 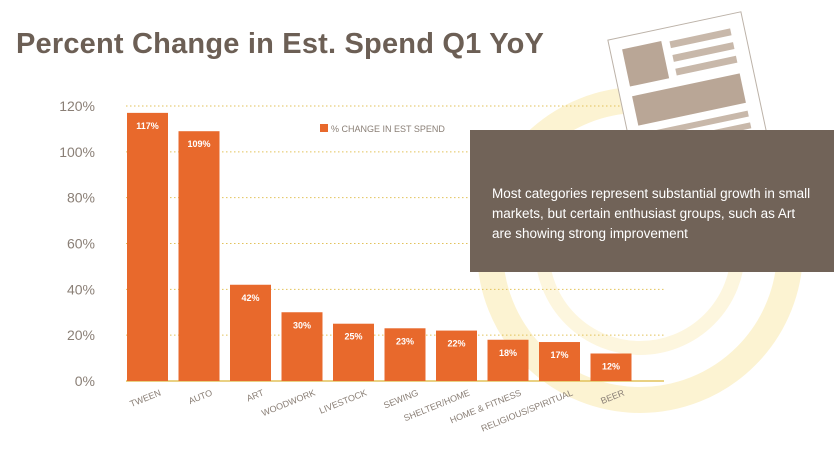 I want to click on bar-data-label: 25%, so click(x=353, y=337).